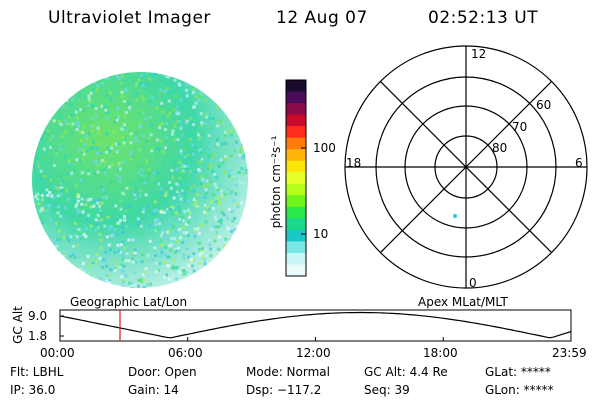 The height and width of the screenshot is (400, 600). What do you see at coordinates (479, 54) in the screenshot?
I see `mlt-label-12: 12` at bounding box center [479, 54].